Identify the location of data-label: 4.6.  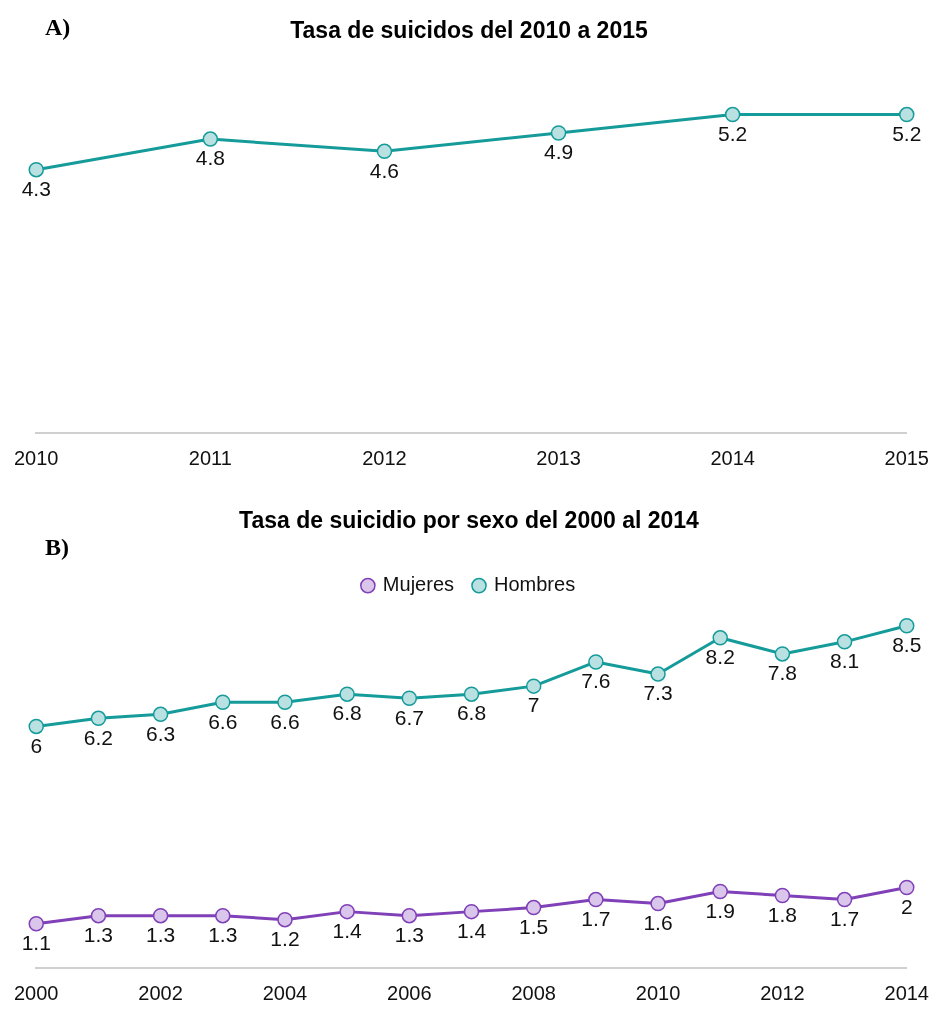
(384, 170).